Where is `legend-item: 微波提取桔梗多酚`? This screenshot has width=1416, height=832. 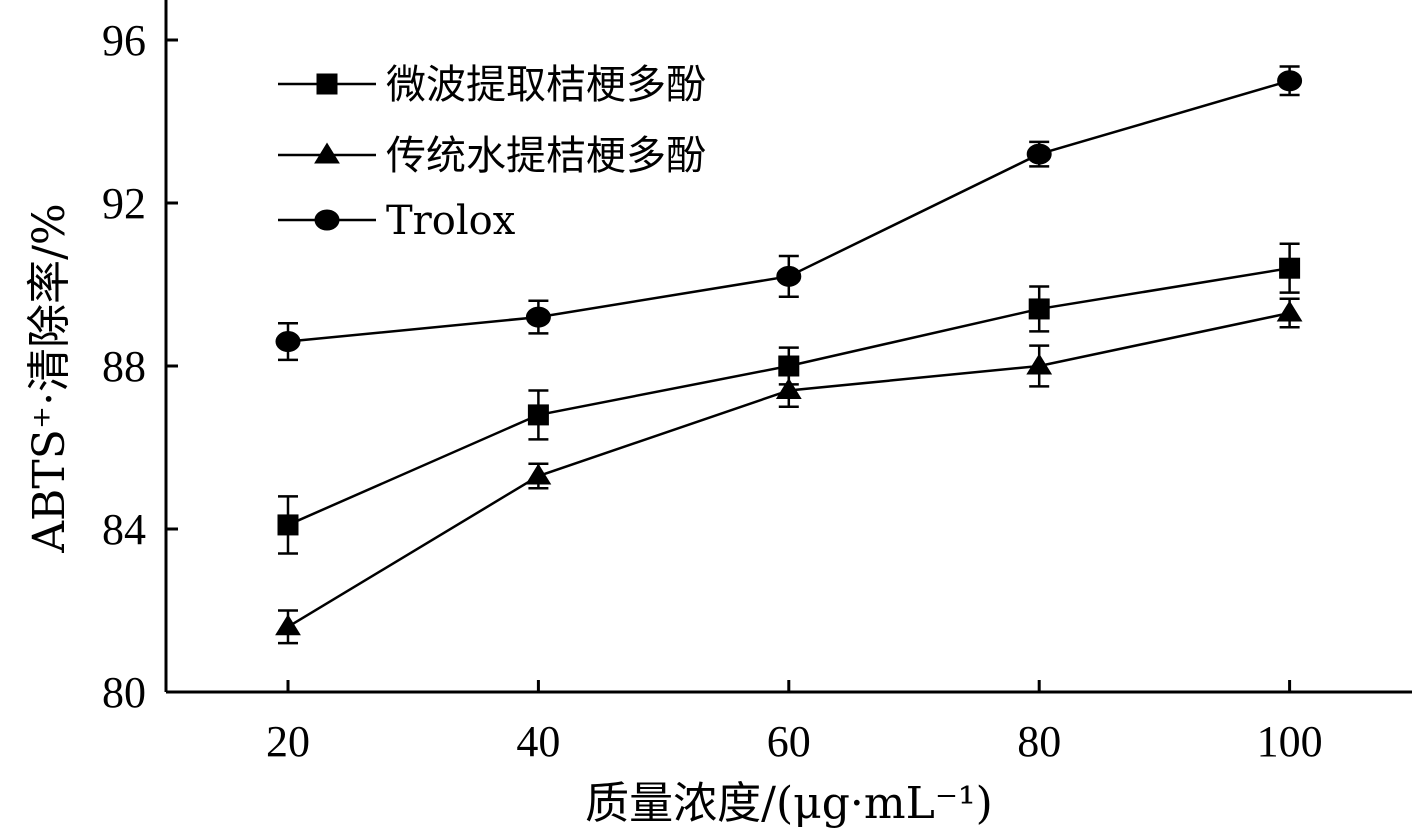
legend-item: 微波提取桔梗多酚 is located at coordinates (492, 85).